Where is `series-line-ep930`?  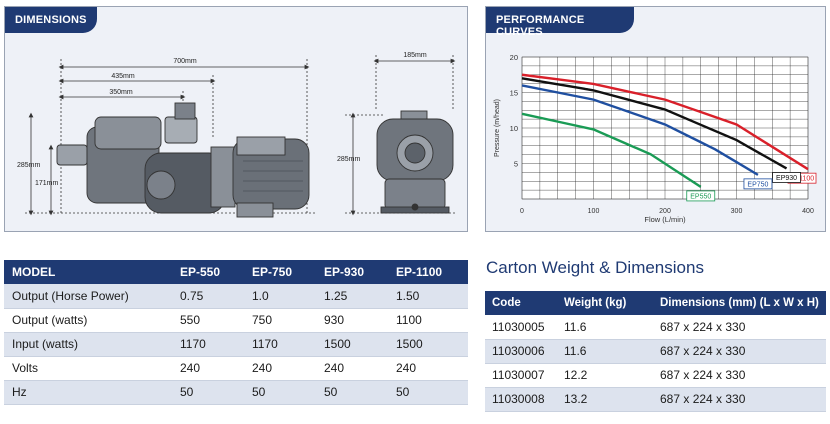 series-line-ep930 is located at coordinates (654, 123).